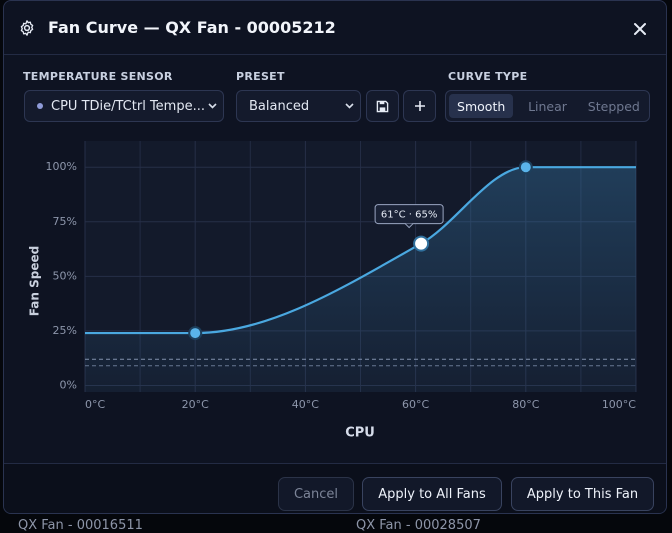 The image size is (672, 533). What do you see at coordinates (195, 404) in the screenshot?
I see `x-tick-label: 20°C` at bounding box center [195, 404].